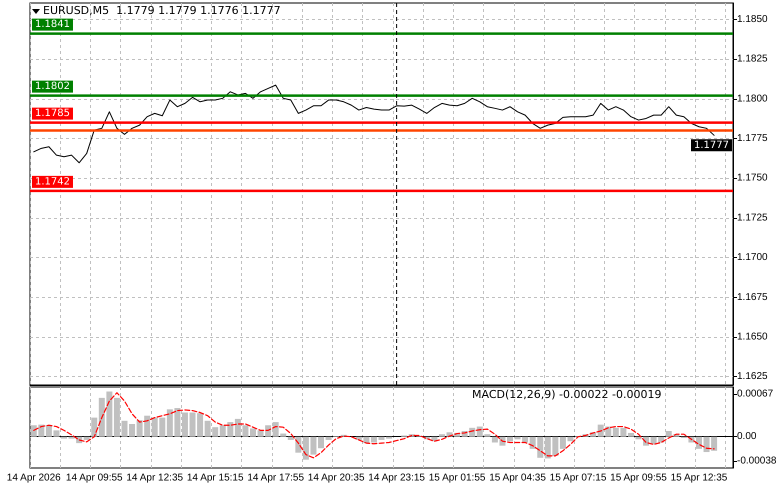 The image size is (781, 489). What do you see at coordinates (752, 258) in the screenshot?
I see `y-tick-label: 1.1700` at bounding box center [752, 258].